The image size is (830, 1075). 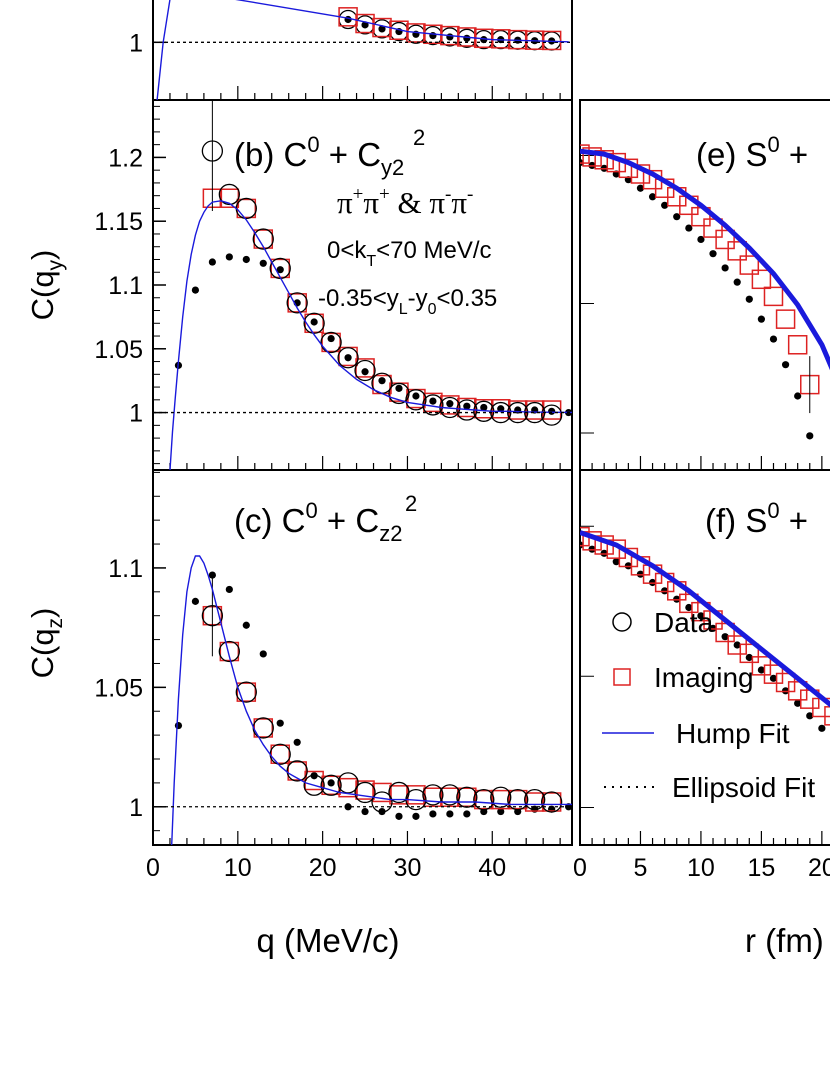 I want to click on y-tick-label-c: 1.05, so click(x=118, y=688).